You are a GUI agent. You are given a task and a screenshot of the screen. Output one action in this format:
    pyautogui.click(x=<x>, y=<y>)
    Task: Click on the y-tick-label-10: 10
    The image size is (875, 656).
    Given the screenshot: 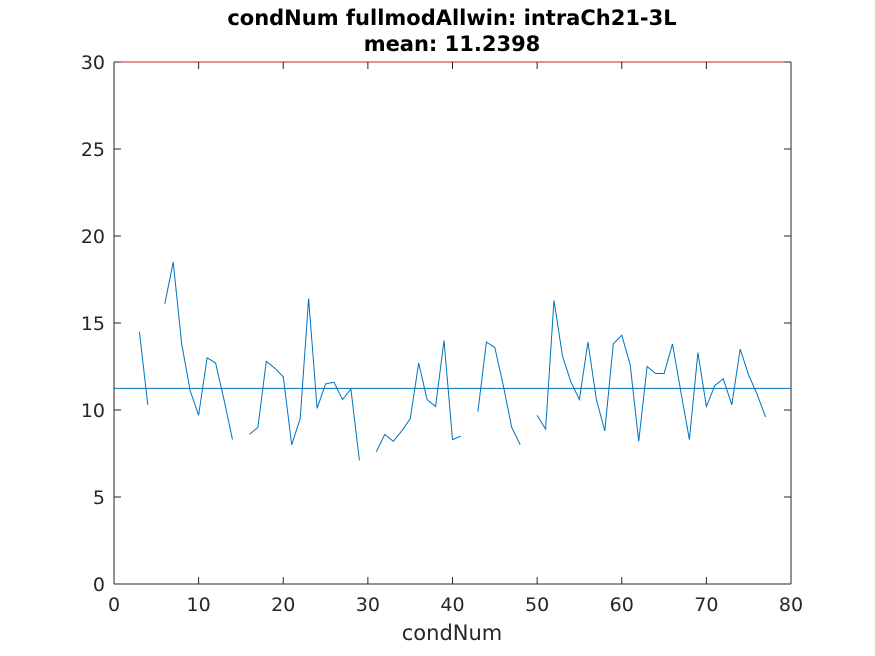 What is the action you would take?
    pyautogui.click(x=93, y=411)
    